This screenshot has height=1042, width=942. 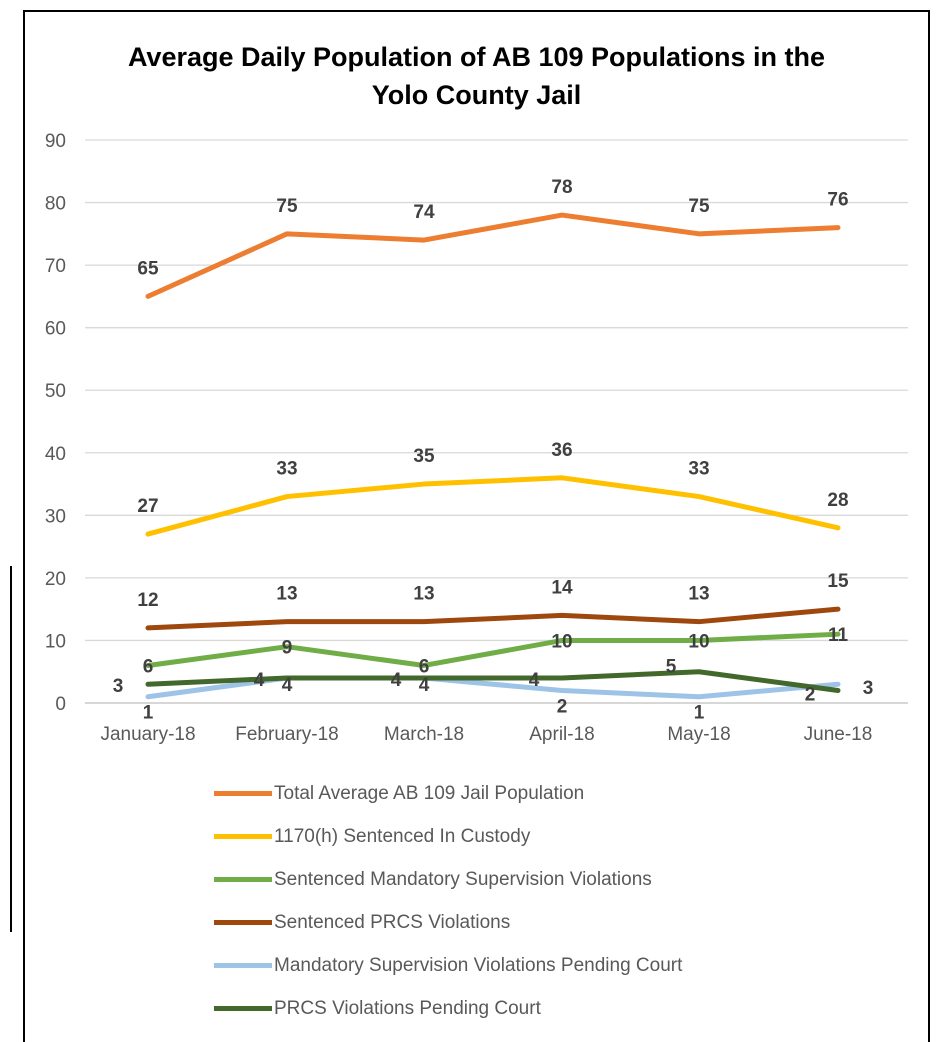 What do you see at coordinates (148, 666) in the screenshot?
I see `data-label-s2-p0: 6` at bounding box center [148, 666].